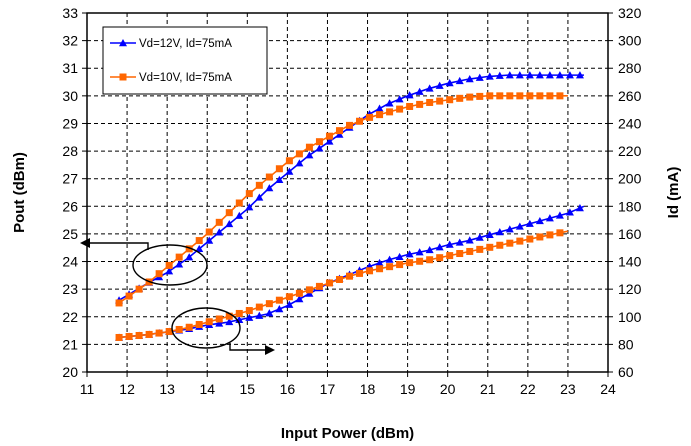 The image size is (691, 446). What do you see at coordinates (206, 328) in the screenshot?
I see `id-ellipse` at bounding box center [206, 328].